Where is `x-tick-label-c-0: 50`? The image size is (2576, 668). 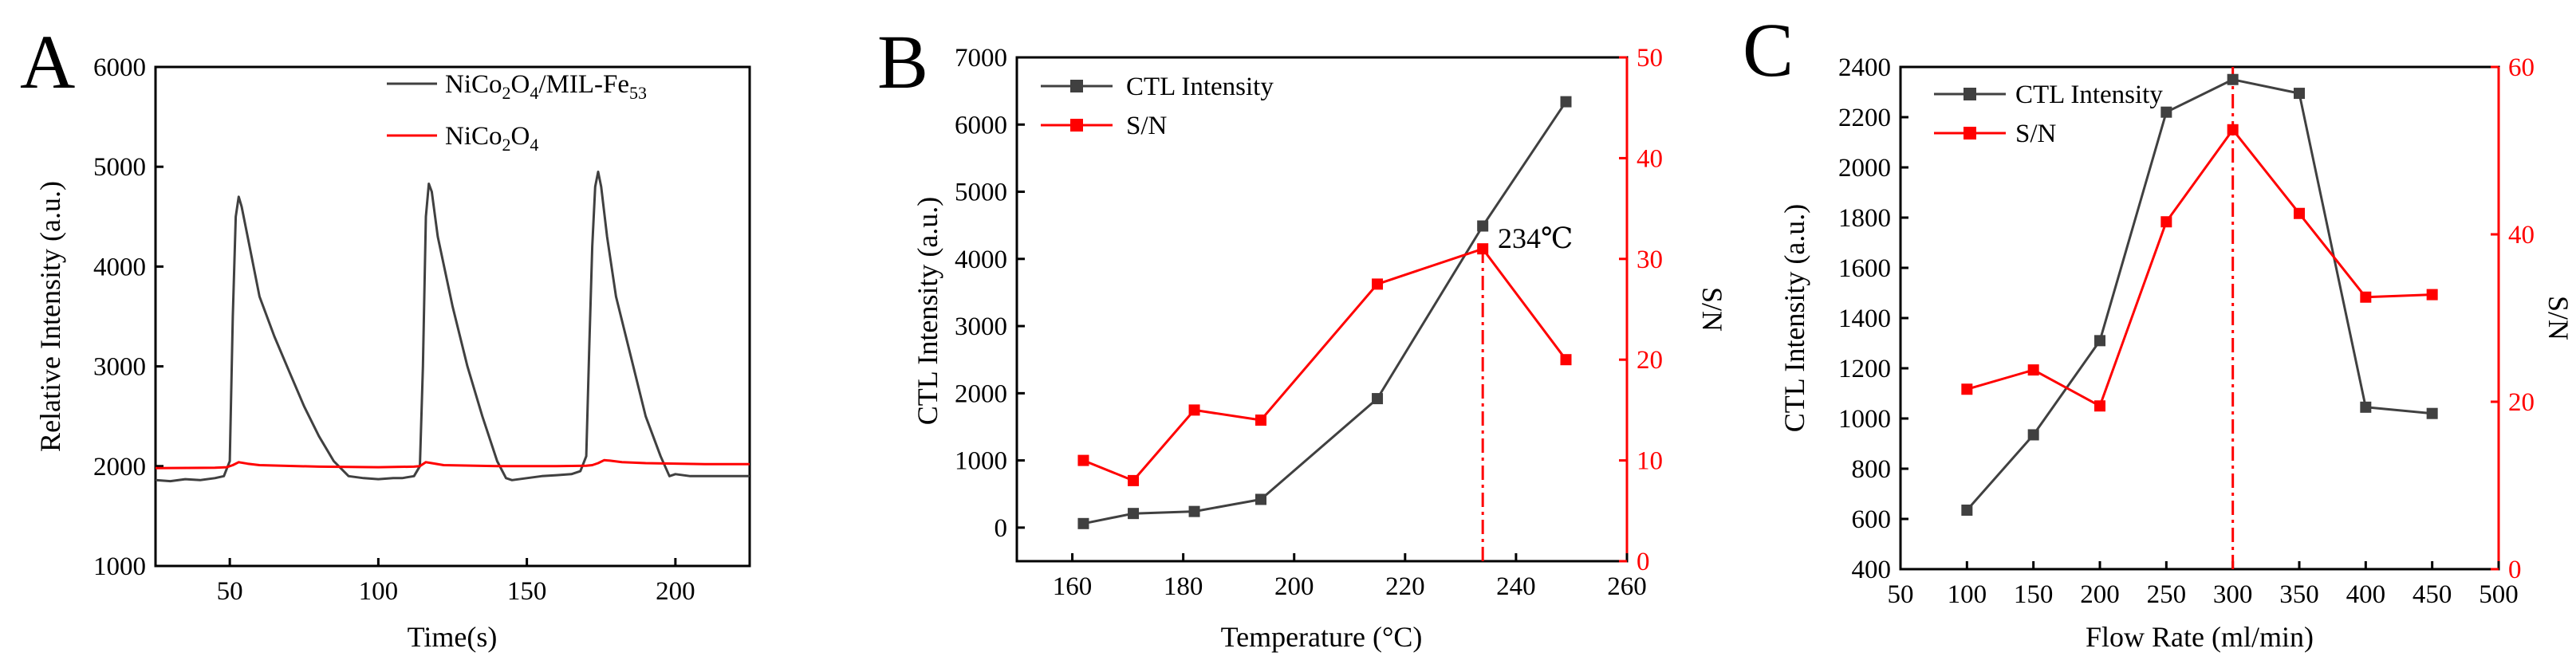
x-tick-label-c-0: 50 is located at coordinates (1901, 594).